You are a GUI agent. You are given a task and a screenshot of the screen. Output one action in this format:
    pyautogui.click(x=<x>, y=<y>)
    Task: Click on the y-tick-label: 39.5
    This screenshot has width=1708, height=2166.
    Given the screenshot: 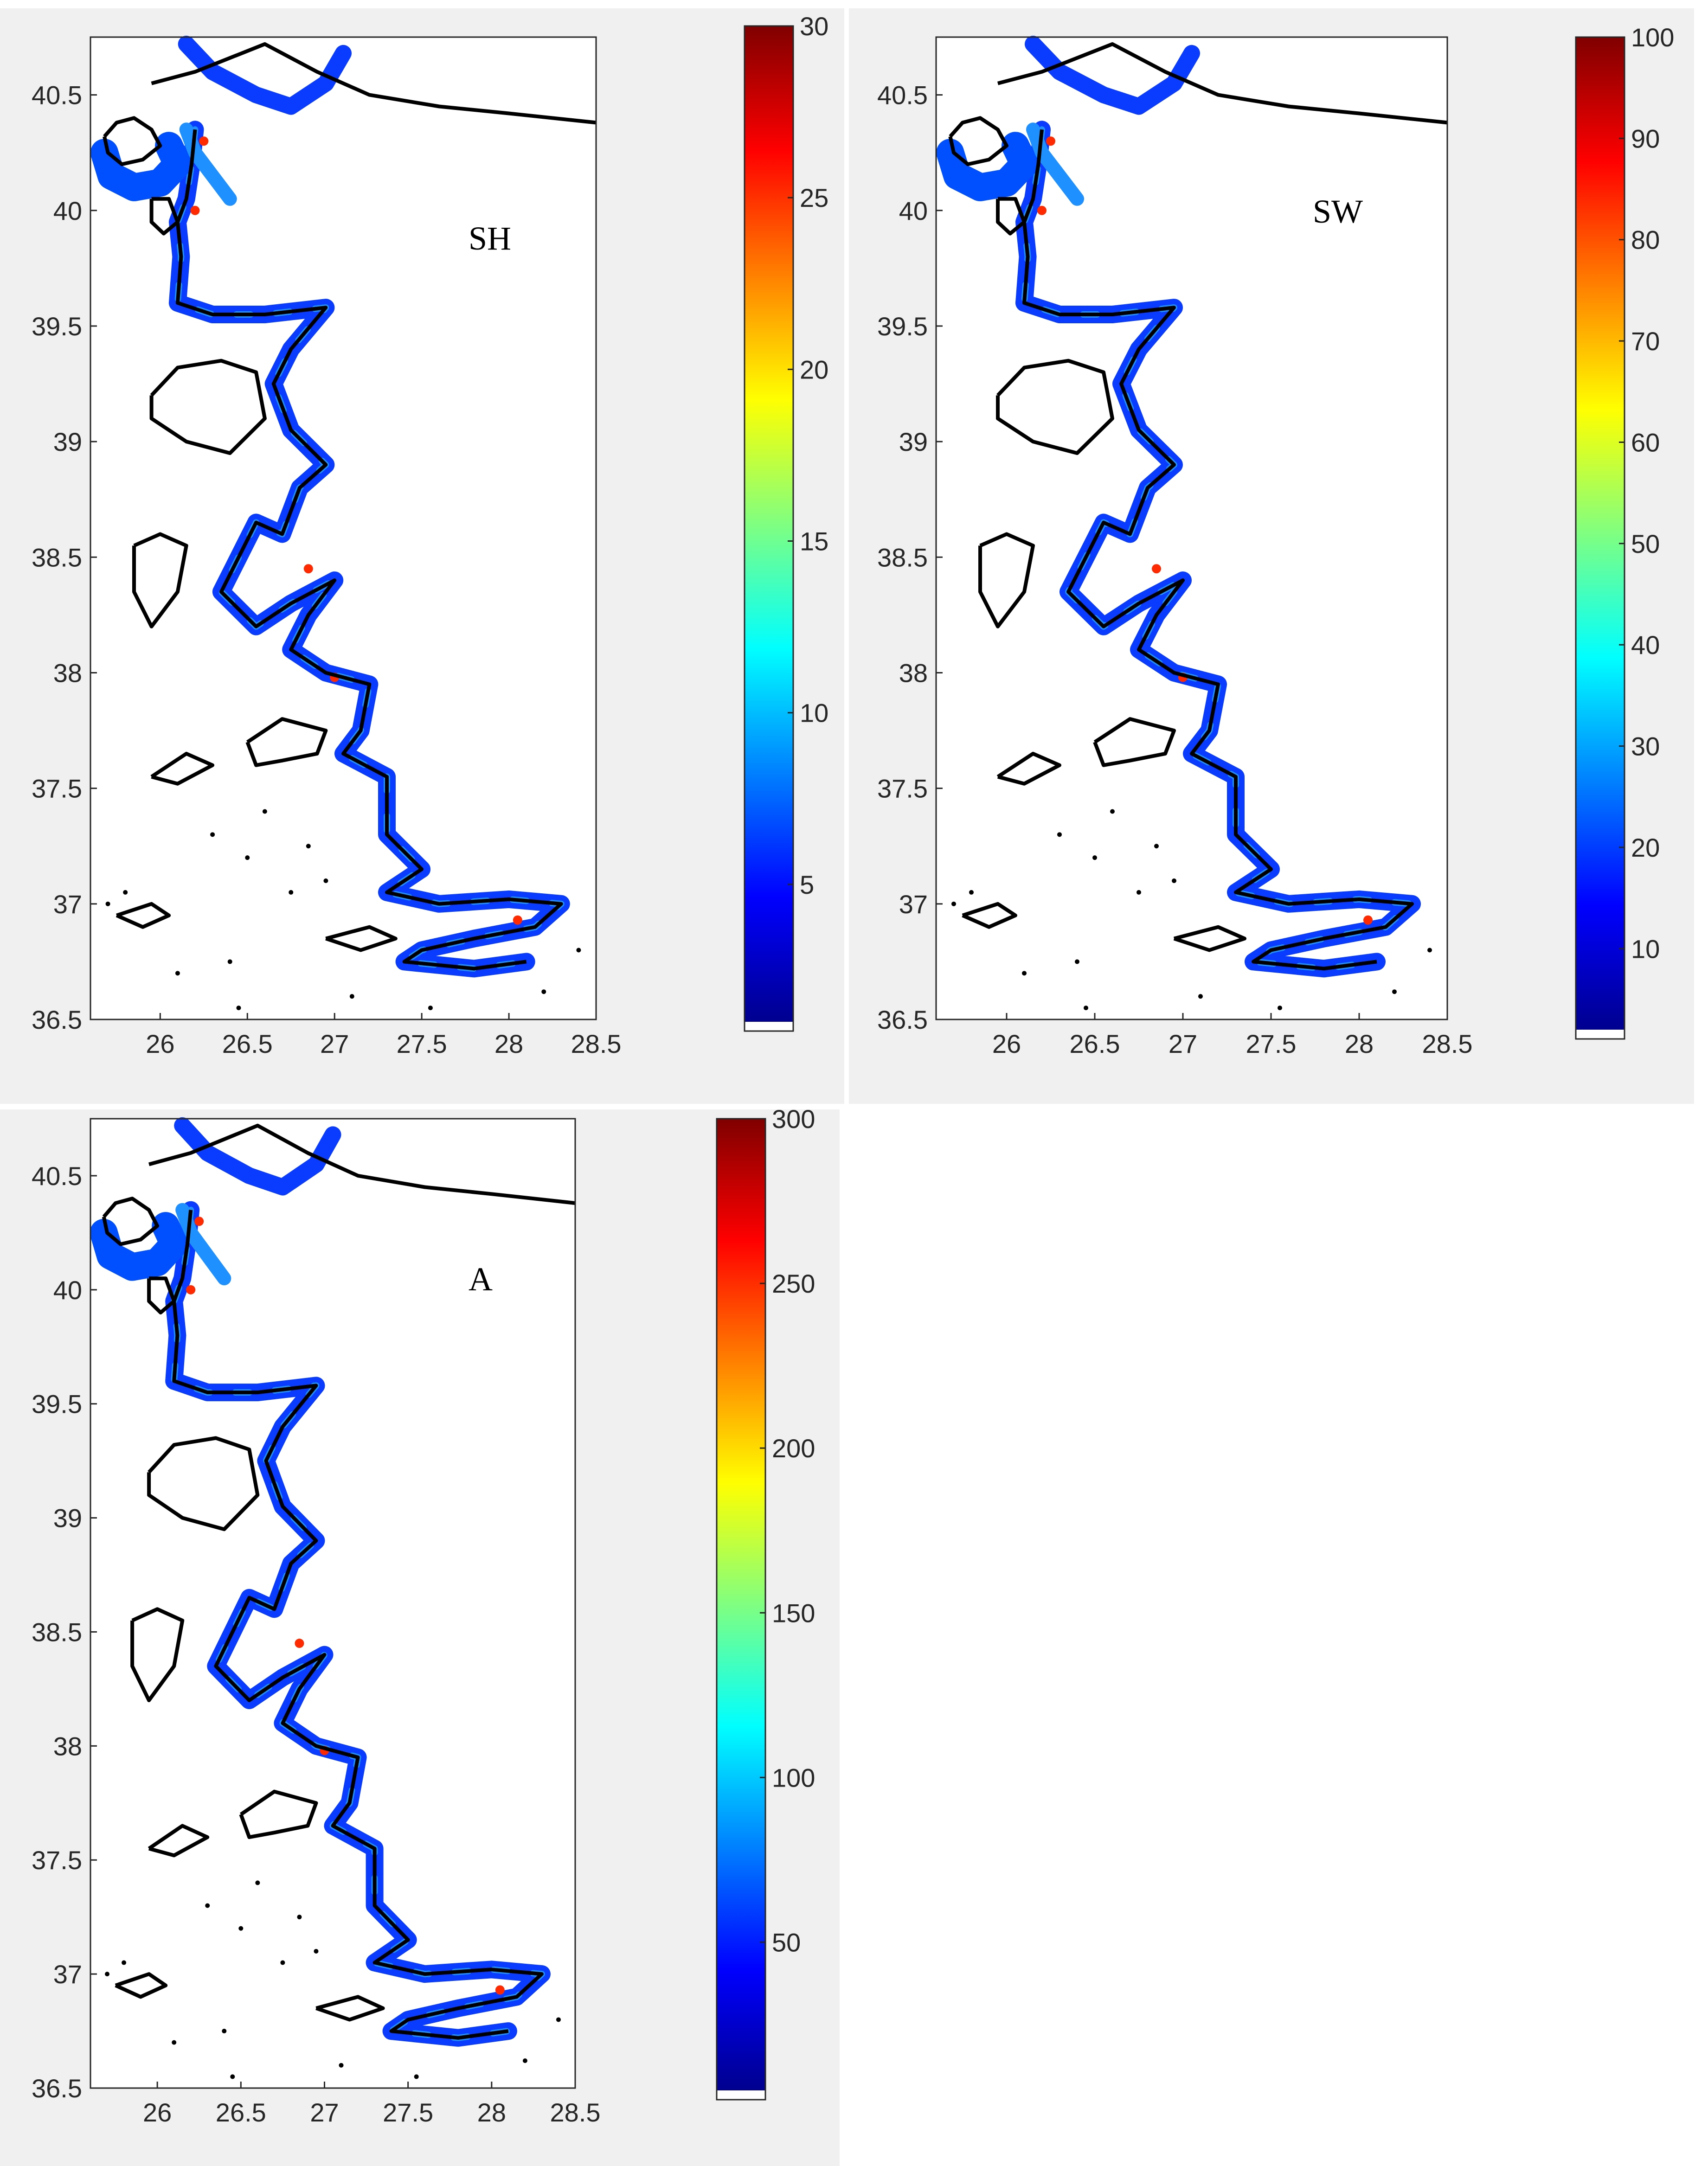 What is the action you would take?
    pyautogui.click(x=902, y=326)
    